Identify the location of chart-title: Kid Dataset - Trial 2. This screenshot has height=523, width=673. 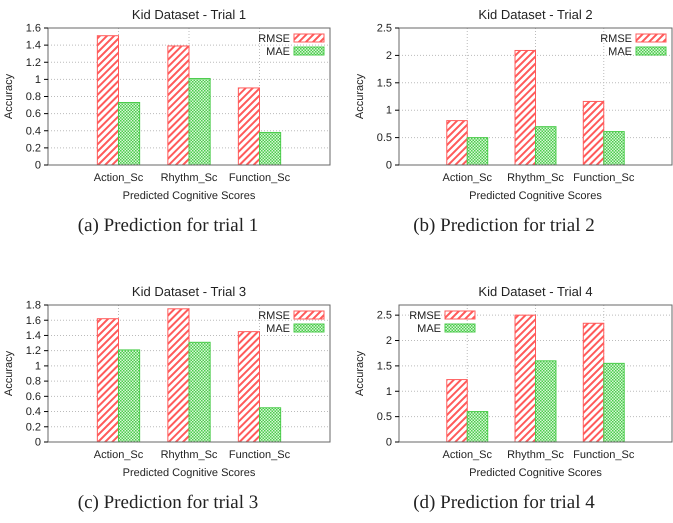
(535, 14).